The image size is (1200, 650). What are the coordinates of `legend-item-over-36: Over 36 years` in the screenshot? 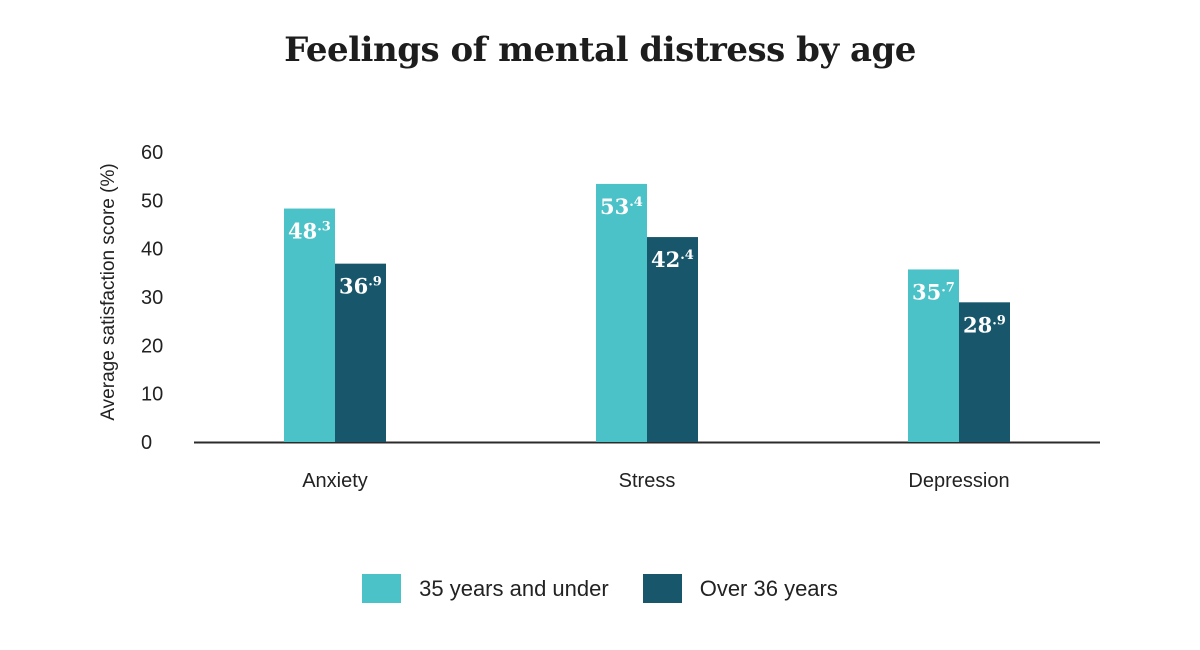 It's located at (740, 588).